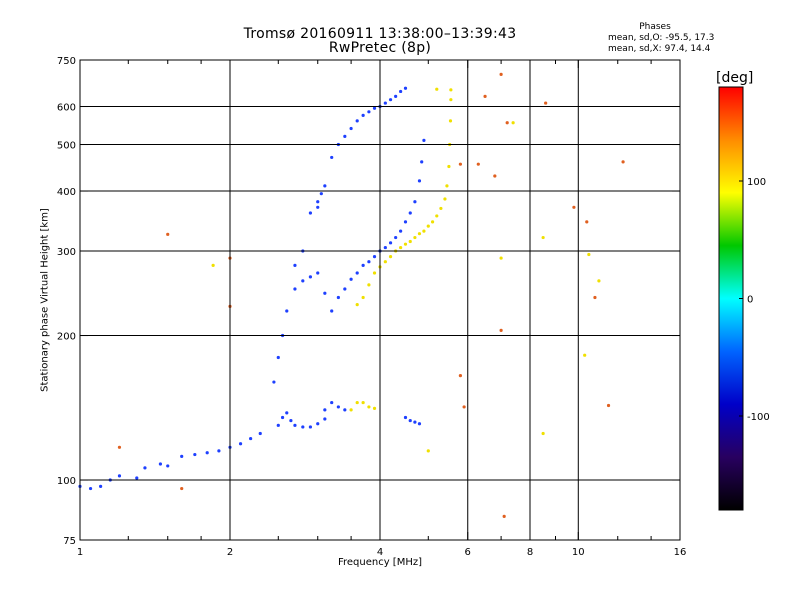 The image size is (800, 600). I want to click on x-tick-label: 6, so click(468, 552).